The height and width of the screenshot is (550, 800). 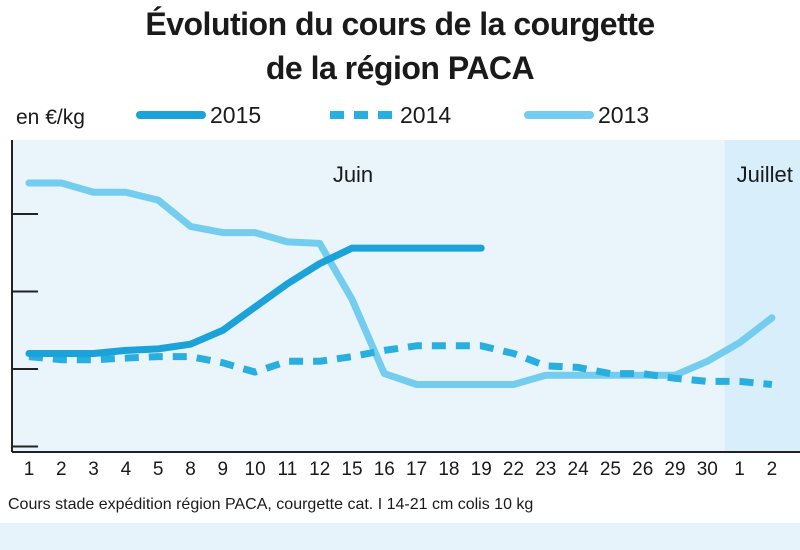 I want to click on x-tick-label: 11, so click(x=288, y=469).